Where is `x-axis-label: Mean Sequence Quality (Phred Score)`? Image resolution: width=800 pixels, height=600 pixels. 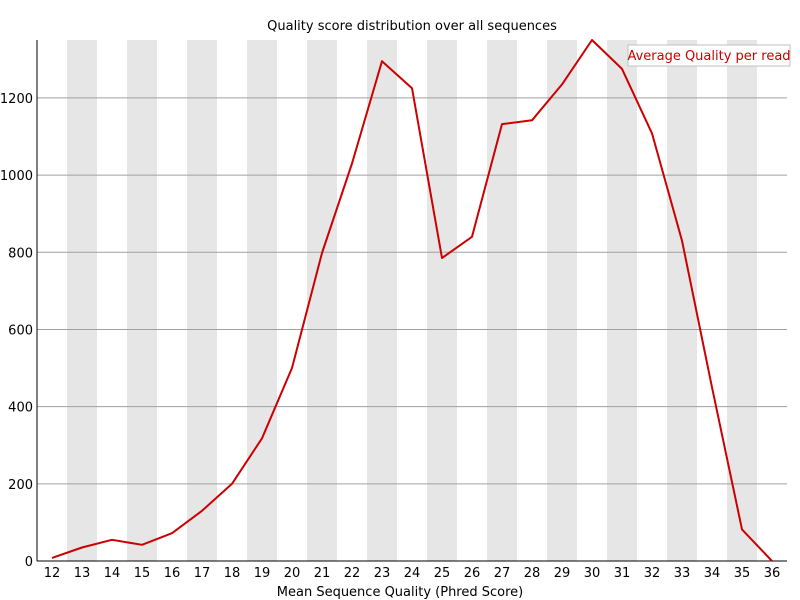
x-axis-label: Mean Sequence Quality (Phred Score) is located at coordinates (400, 592).